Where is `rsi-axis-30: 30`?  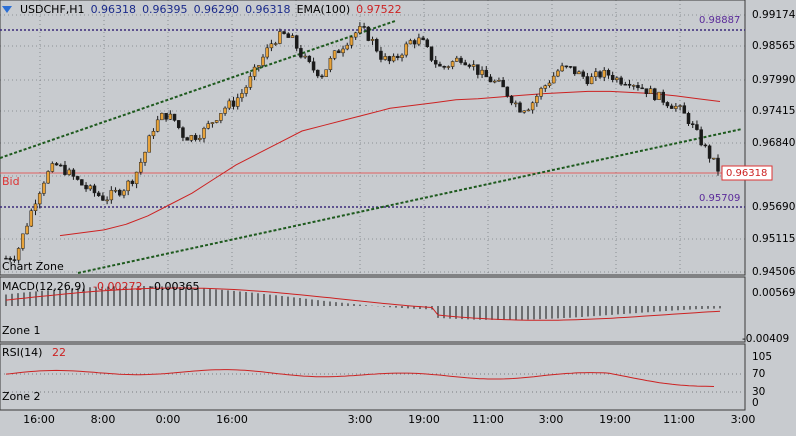
rsi-axis-30: 30 is located at coordinates (759, 392).